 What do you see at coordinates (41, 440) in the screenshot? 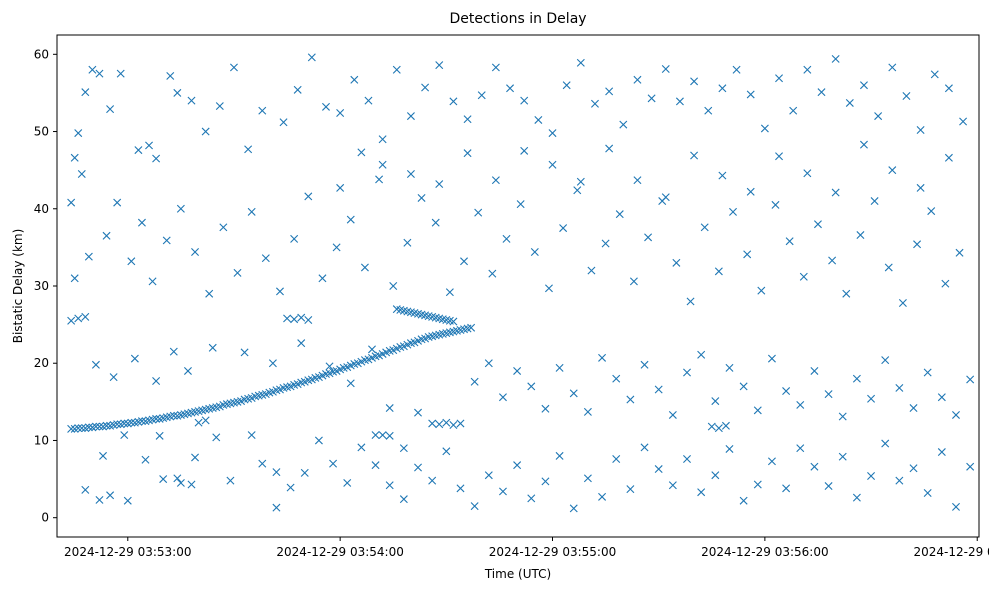
I see `y-tick-label: 10` at bounding box center [41, 440].